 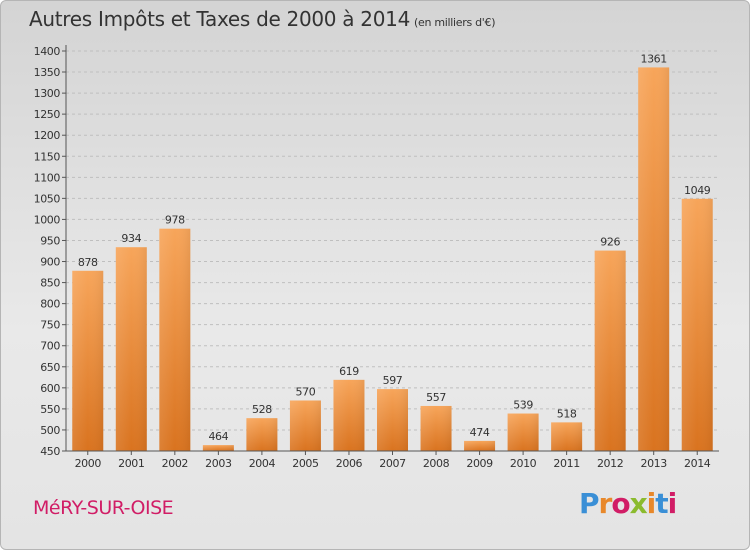 I want to click on value-label: 597, so click(x=393, y=380).